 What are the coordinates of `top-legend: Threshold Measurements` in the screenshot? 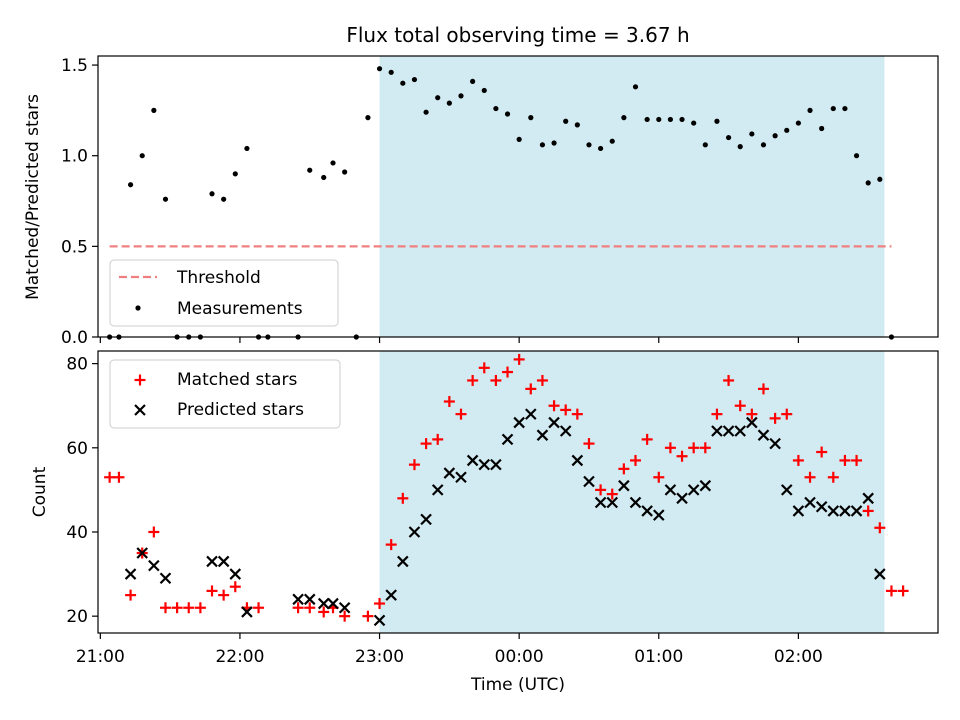 It's located at (224, 293).